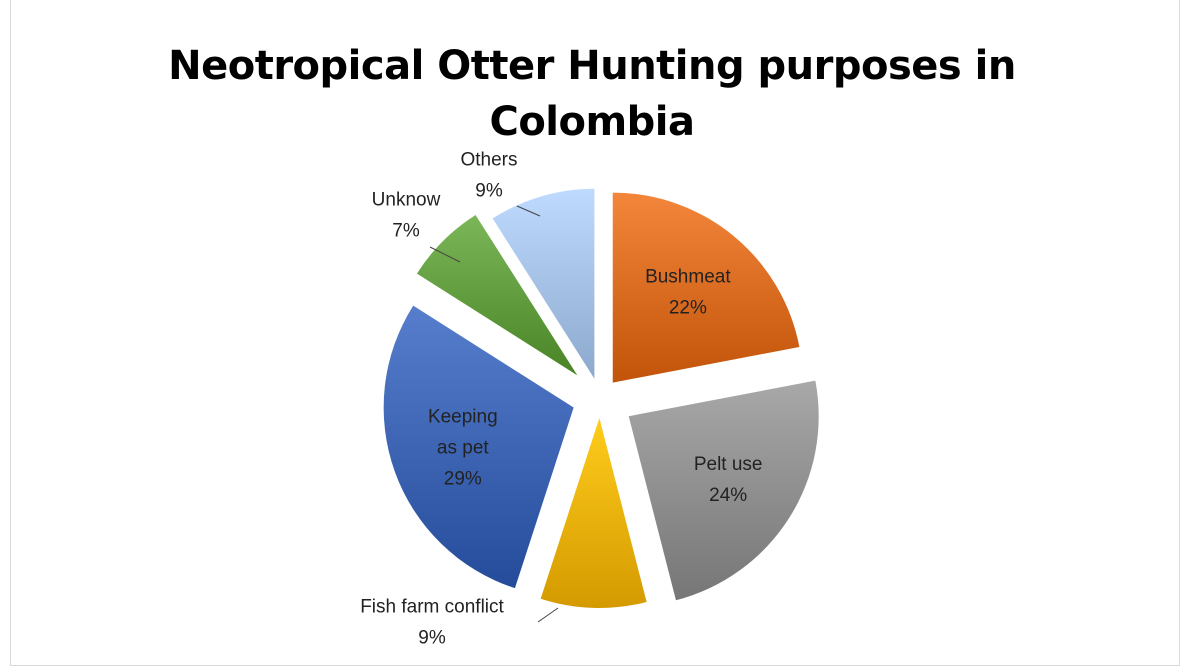 The image size is (1184, 670). I want to click on pie-slice-fish-farm-conflict, so click(593, 512).